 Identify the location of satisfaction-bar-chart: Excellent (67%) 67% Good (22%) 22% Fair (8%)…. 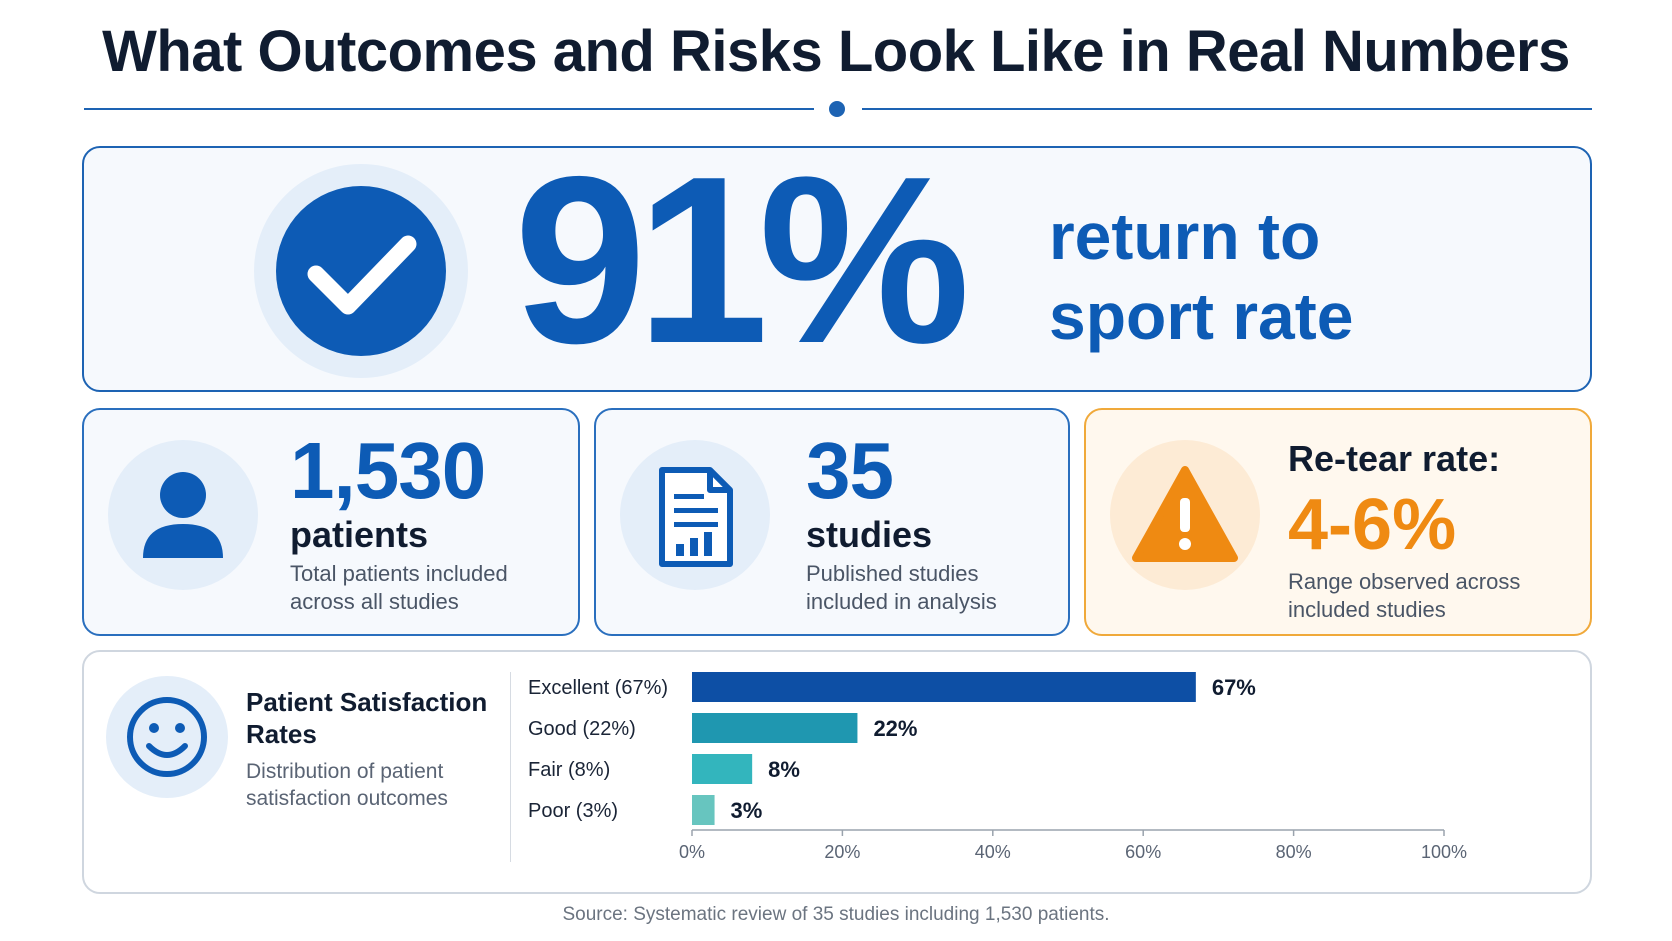
(997, 767).